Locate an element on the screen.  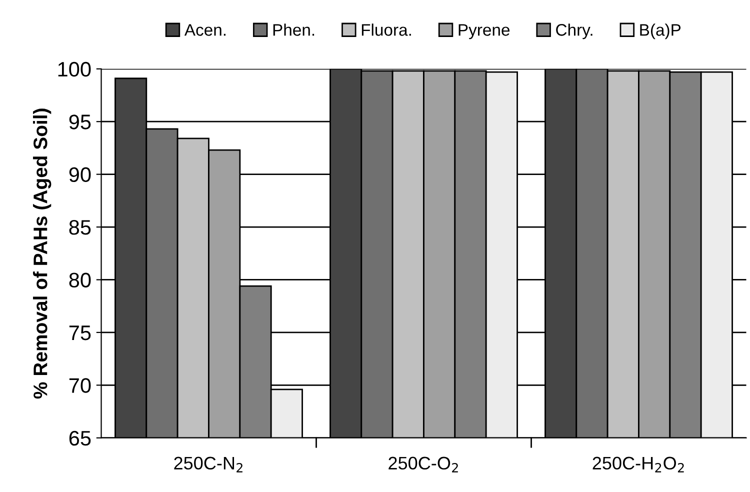
legend-label: Fluora. is located at coordinates (386, 30).